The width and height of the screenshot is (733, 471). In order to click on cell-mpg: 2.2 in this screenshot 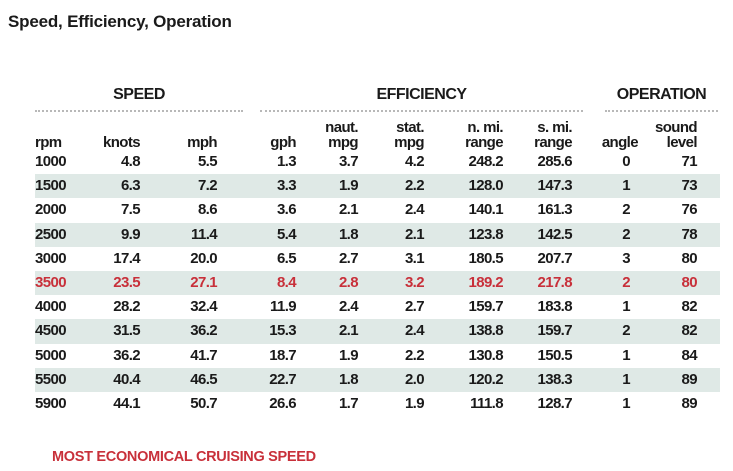, I will do `click(414, 355)`.